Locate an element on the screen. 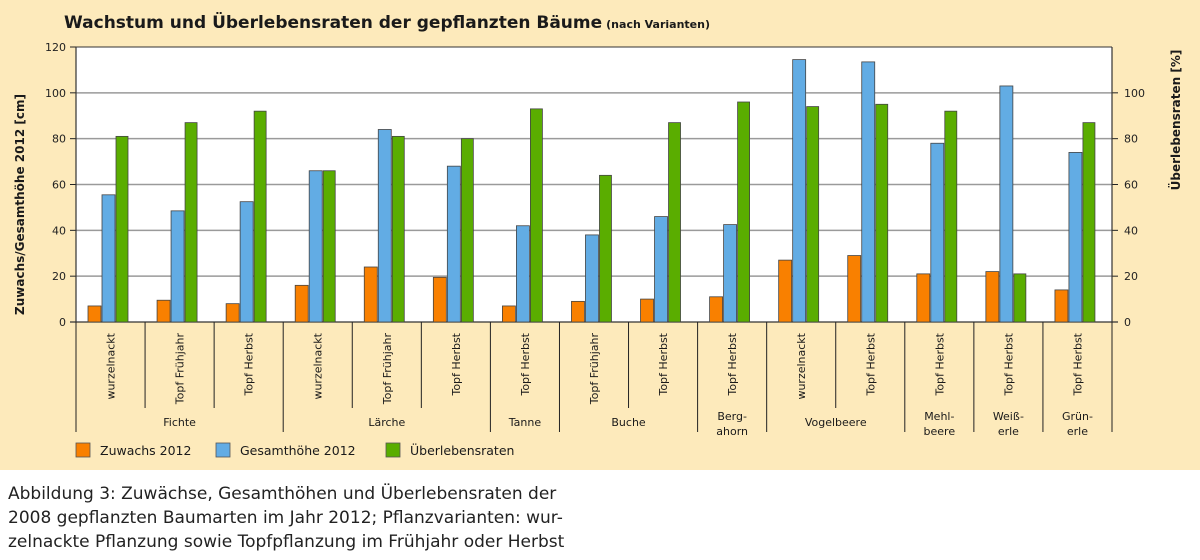 This screenshot has width=1200, height=560. species-label: ahorn is located at coordinates (732, 431).